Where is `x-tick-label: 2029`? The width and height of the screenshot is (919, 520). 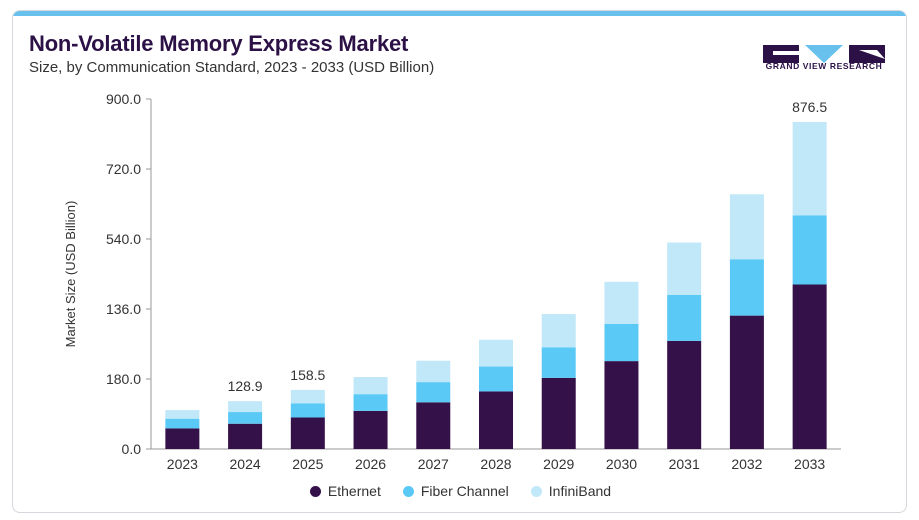
x-tick-label: 2029 is located at coordinates (558, 464).